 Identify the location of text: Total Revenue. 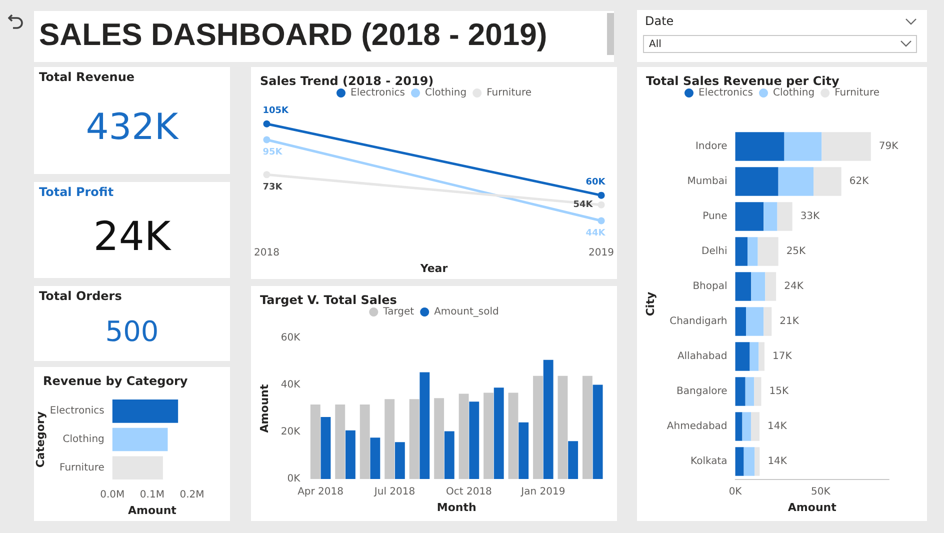
(87, 77).